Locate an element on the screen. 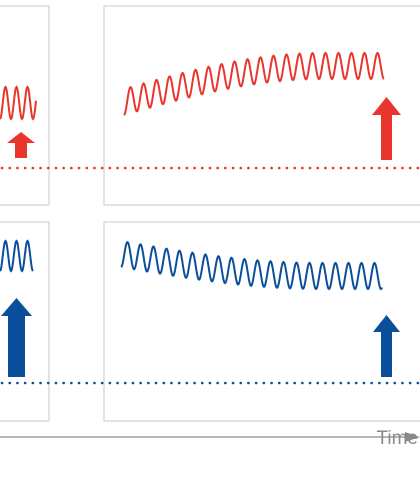 Image resolution: width=420 pixels, height=478 pixels. panel-top-left is located at coordinates (25, 105).